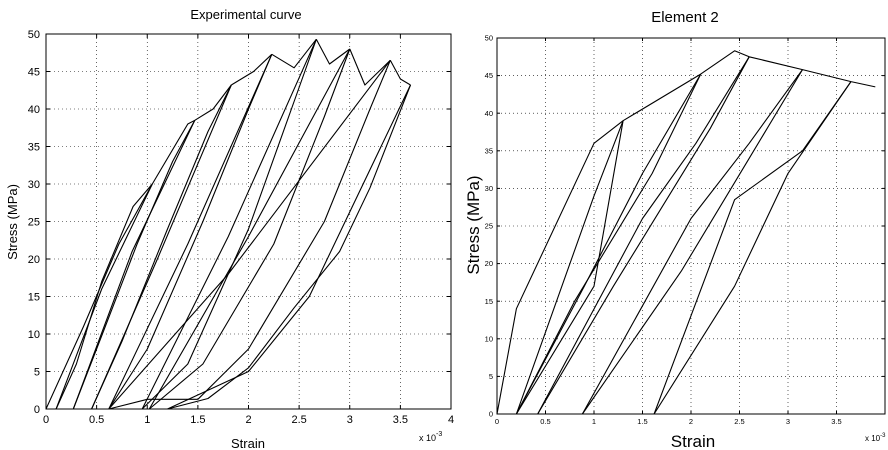  What do you see at coordinates (451, 420) in the screenshot?
I see `x-tick-label: 4` at bounding box center [451, 420].